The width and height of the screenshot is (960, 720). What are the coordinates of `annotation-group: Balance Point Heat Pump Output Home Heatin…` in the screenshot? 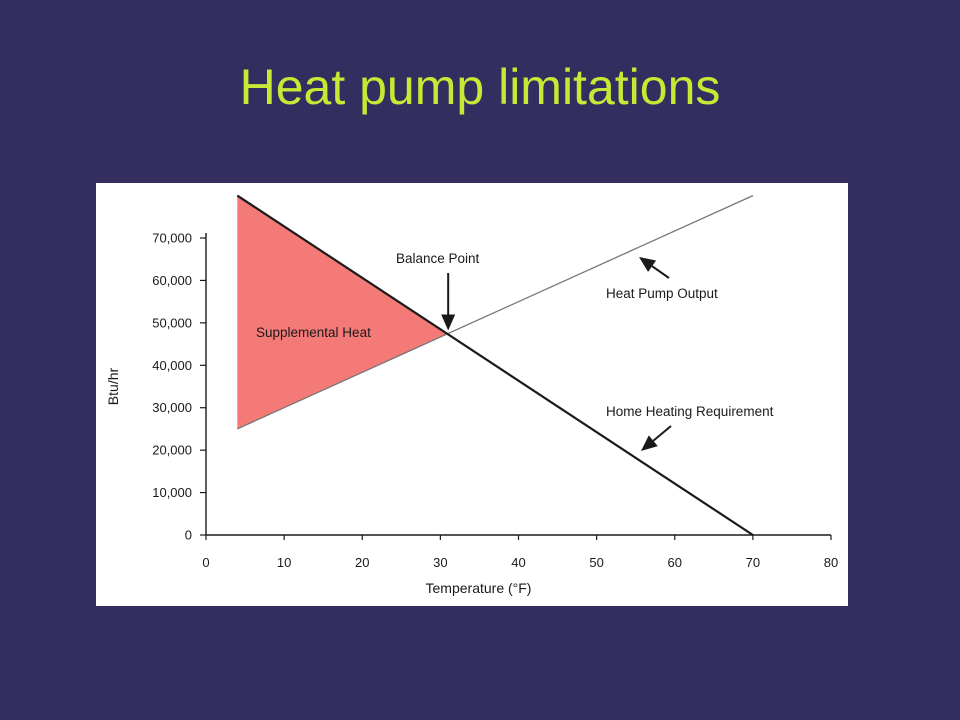 It's located at (515, 351).